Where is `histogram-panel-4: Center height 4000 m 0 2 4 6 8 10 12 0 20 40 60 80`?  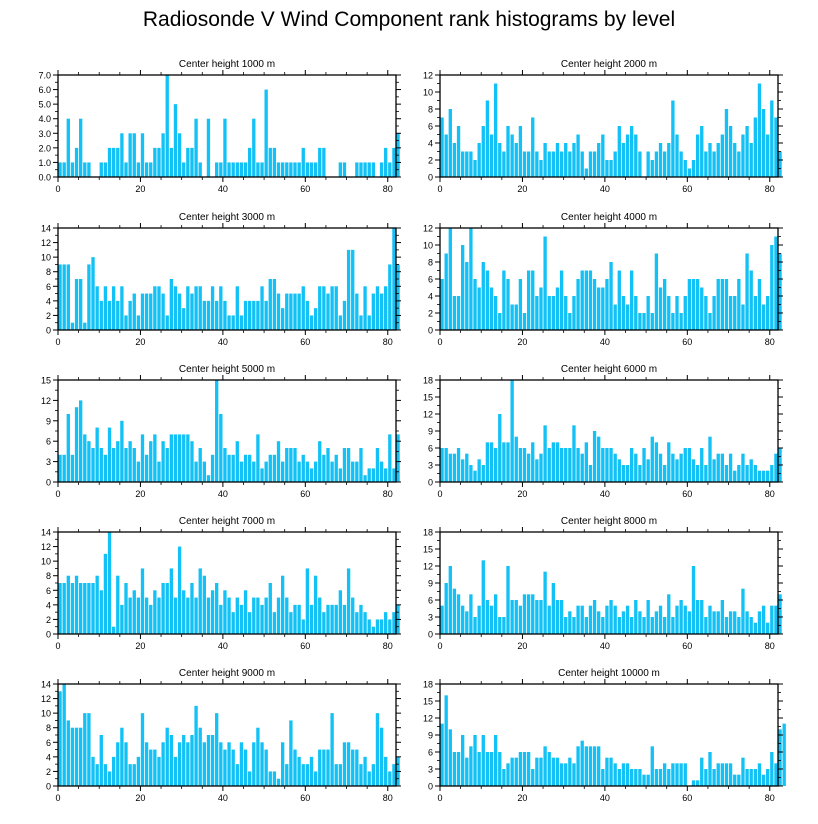 histogram-panel-4: Center height 4000 m 0 2 4 6 8 10 12 0 20 40 60 80 is located at coordinates (603, 279).